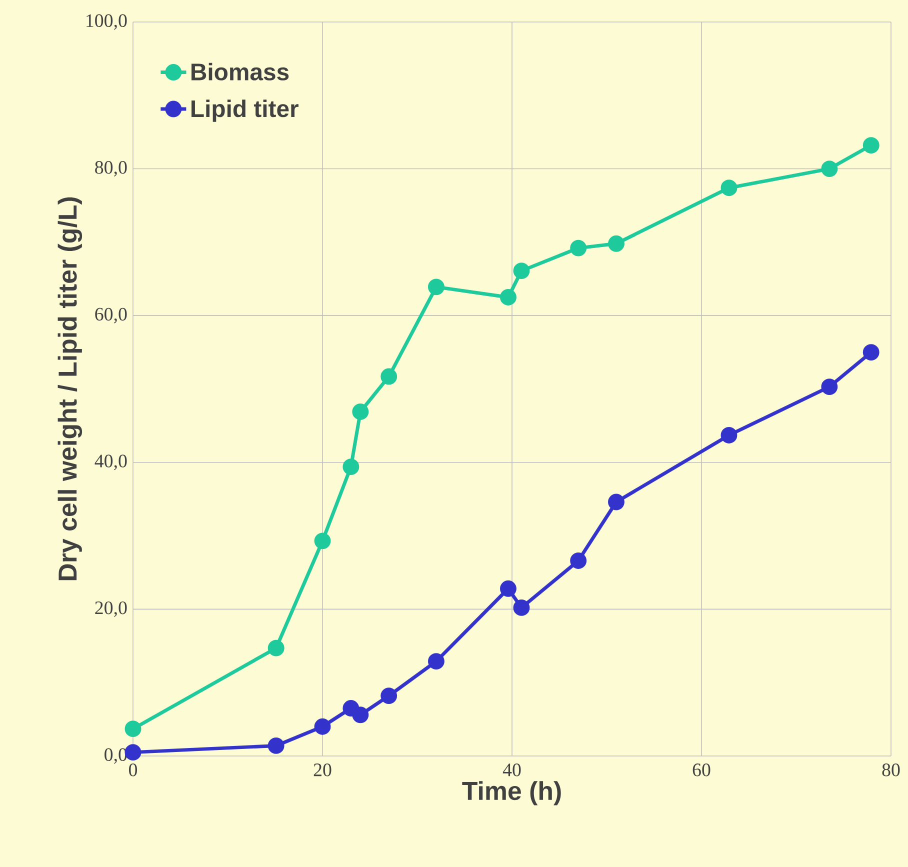 Image resolution: width=908 pixels, height=867 pixels. What do you see at coordinates (70, 388) in the screenshot?
I see `y-axis-title: Dry cell weight / Lipid titer (g/L)` at bounding box center [70, 388].